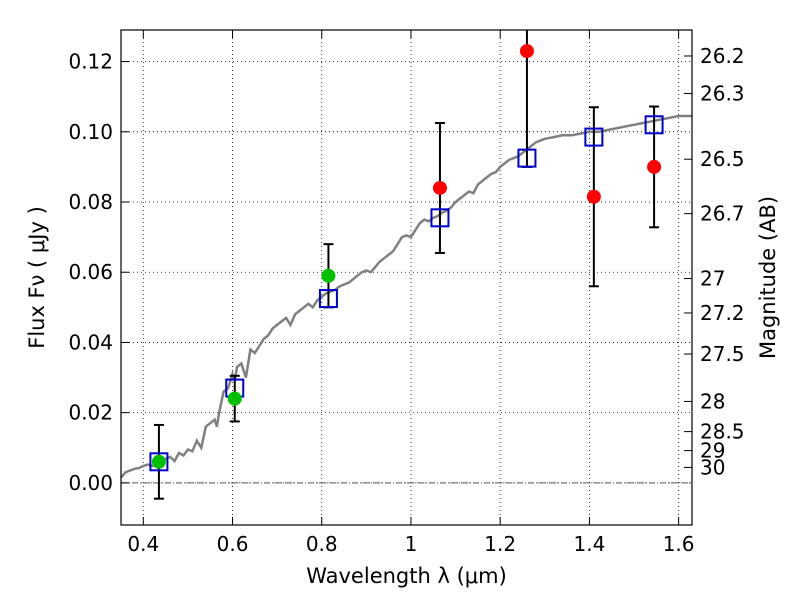 This screenshot has width=800, height=600. I want to click on right-tick-label: 27, so click(712, 279).